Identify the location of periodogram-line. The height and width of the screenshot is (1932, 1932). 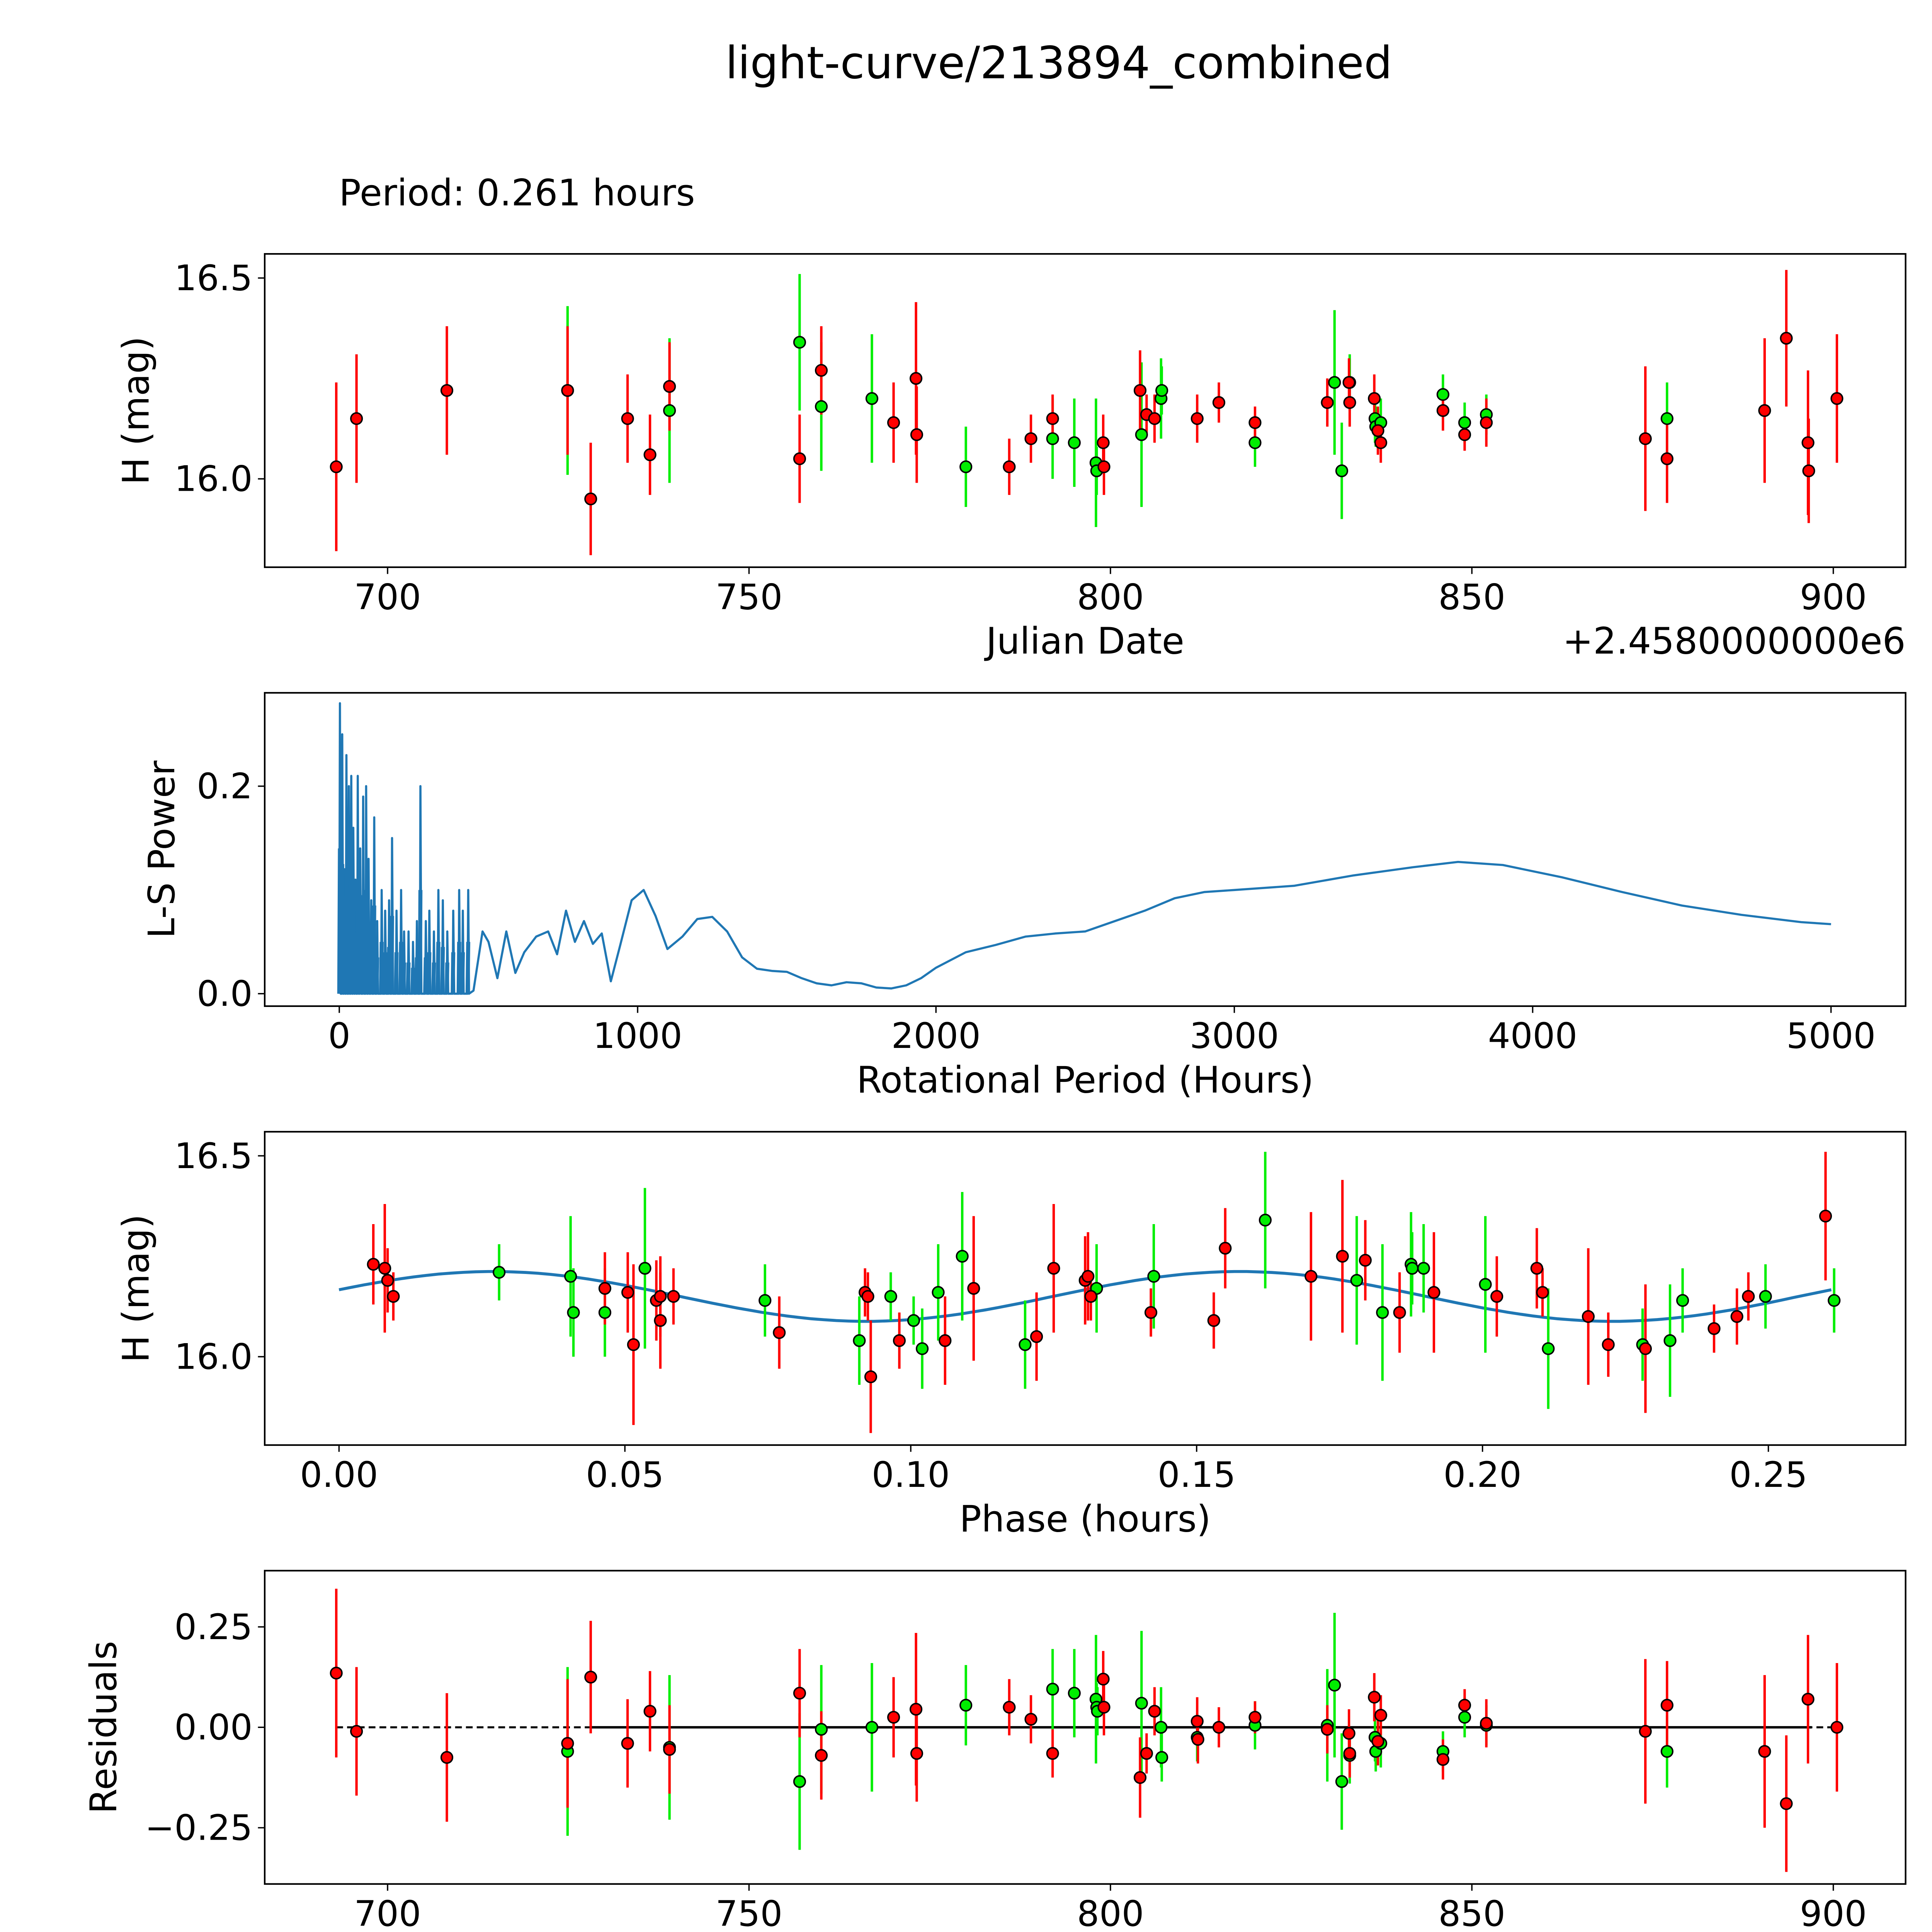
(1084, 849).